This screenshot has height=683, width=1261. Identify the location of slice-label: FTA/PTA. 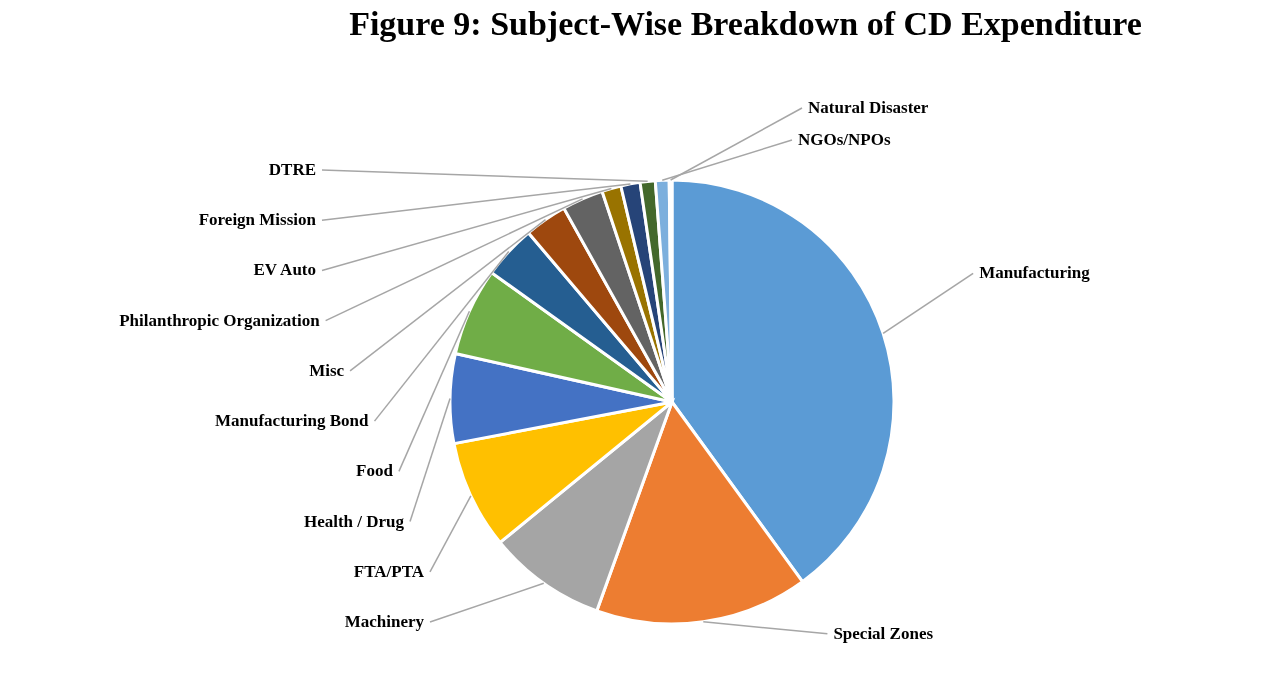
(389, 571).